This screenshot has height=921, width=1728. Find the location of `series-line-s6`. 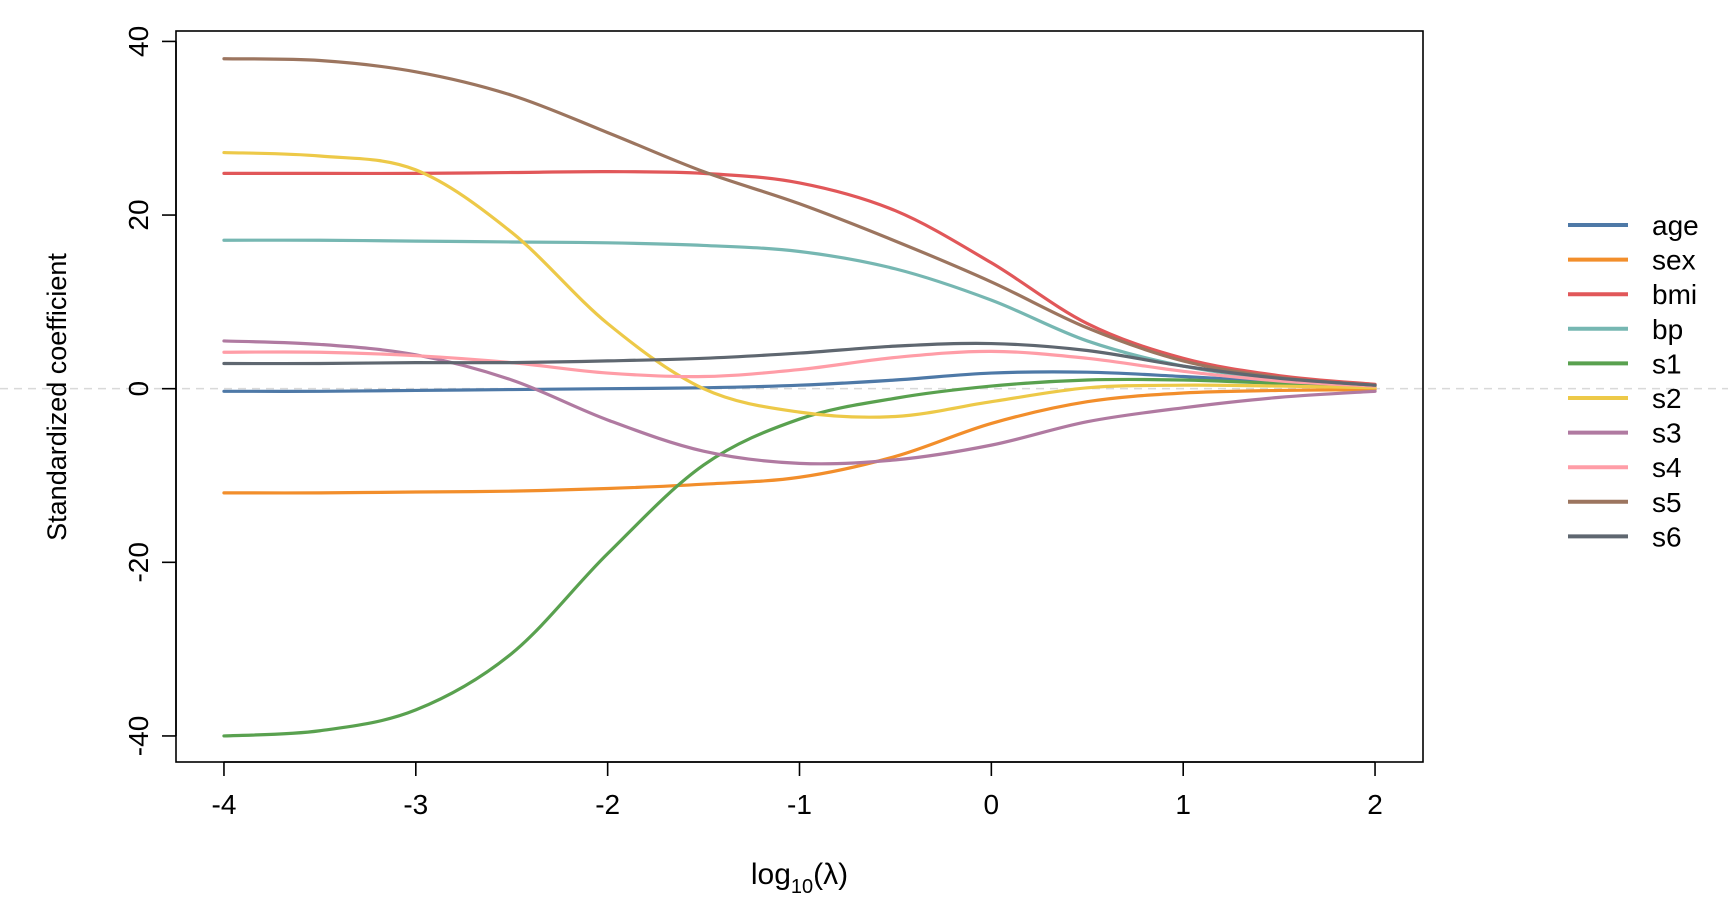

series-line-s6 is located at coordinates (799, 364).